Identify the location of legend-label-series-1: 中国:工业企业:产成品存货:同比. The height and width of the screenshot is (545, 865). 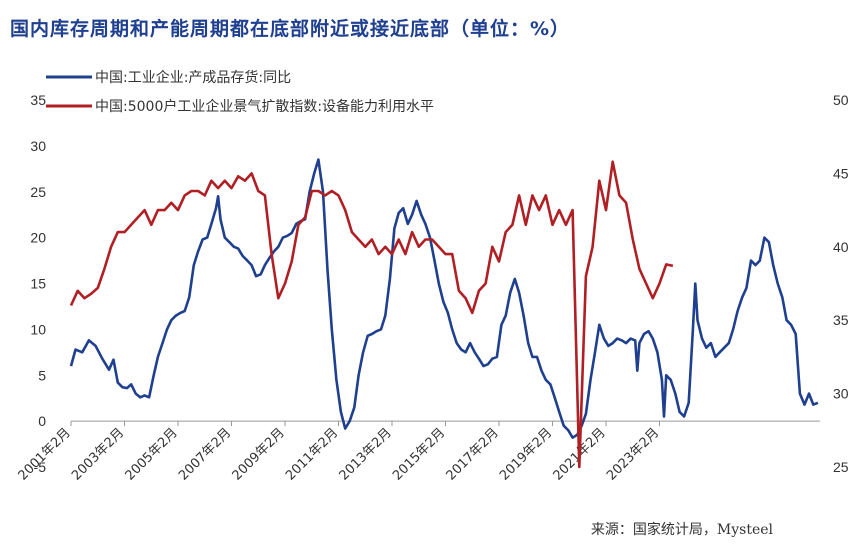
(193, 77).